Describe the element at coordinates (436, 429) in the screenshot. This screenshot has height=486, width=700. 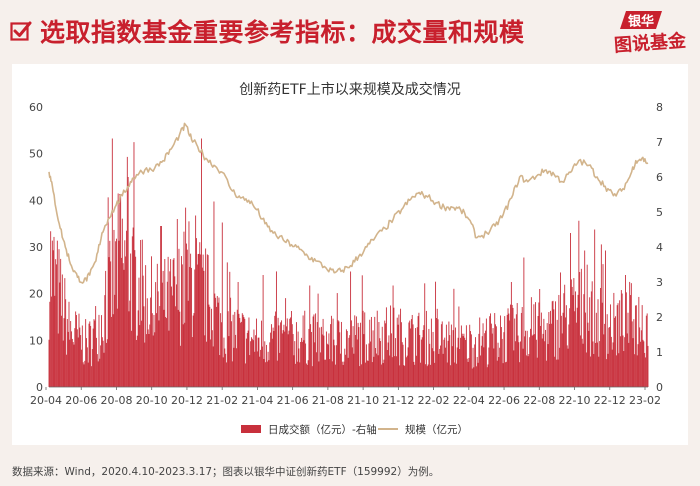
I see `legend-scale-label: 规模（亿元）` at that location.